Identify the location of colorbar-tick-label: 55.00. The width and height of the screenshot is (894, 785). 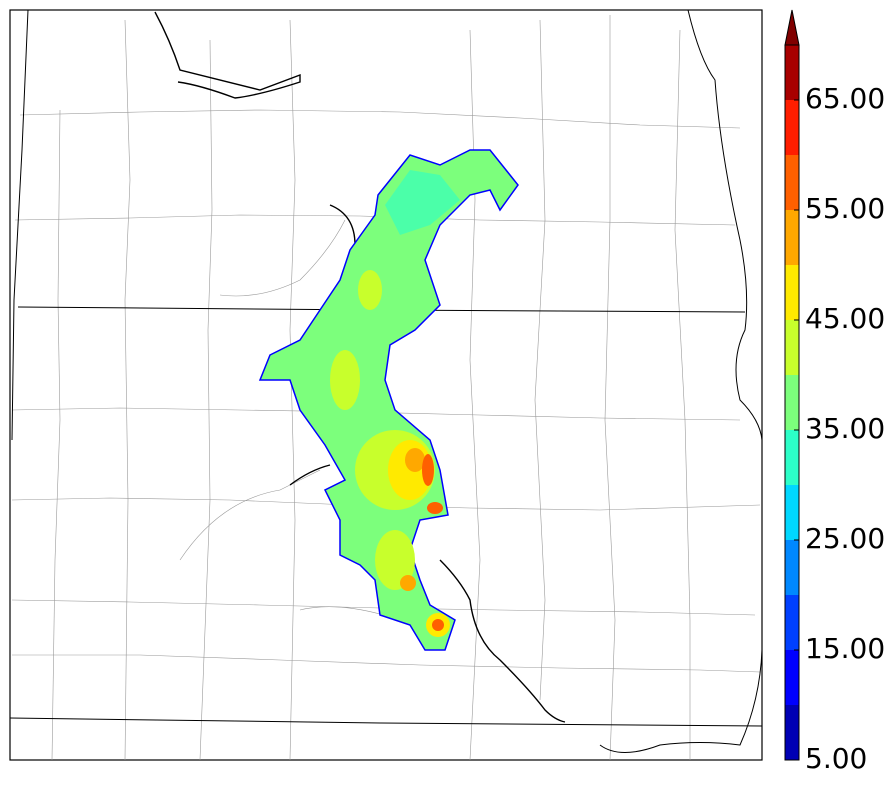
(845, 208).